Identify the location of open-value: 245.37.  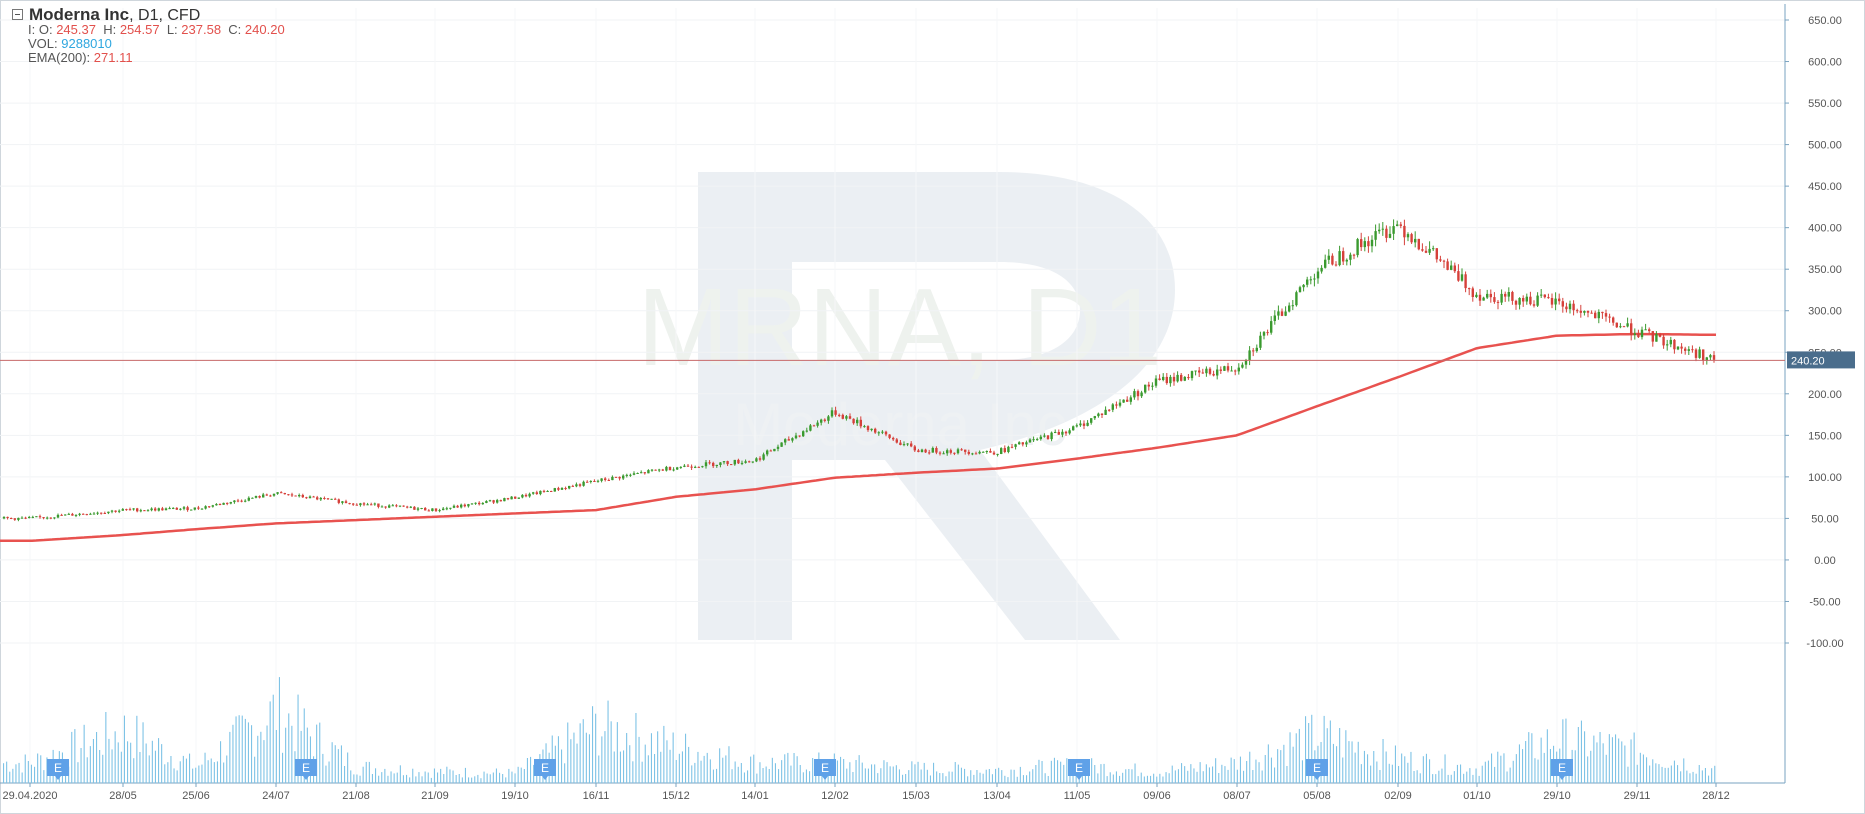
(76, 29).